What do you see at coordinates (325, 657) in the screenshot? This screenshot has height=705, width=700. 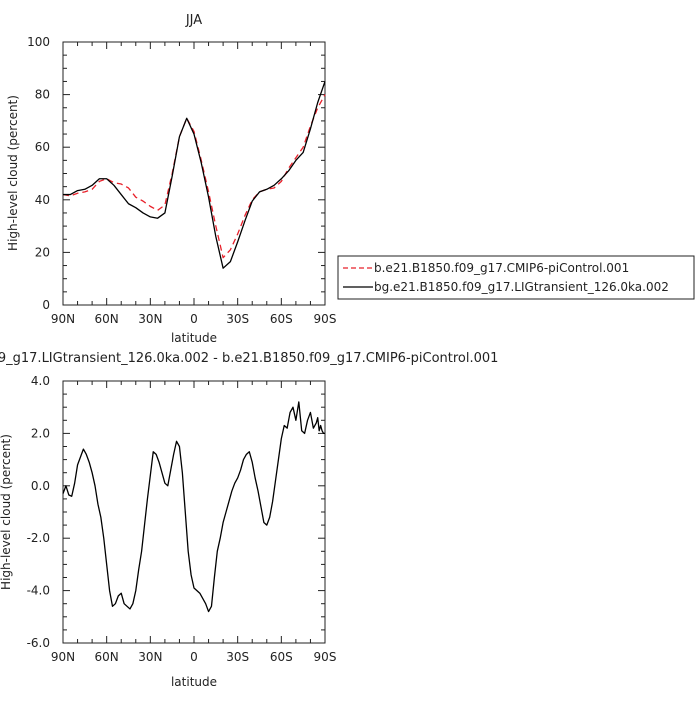 I see `panel-bottom-x-tick-label: 90S` at bounding box center [325, 657].